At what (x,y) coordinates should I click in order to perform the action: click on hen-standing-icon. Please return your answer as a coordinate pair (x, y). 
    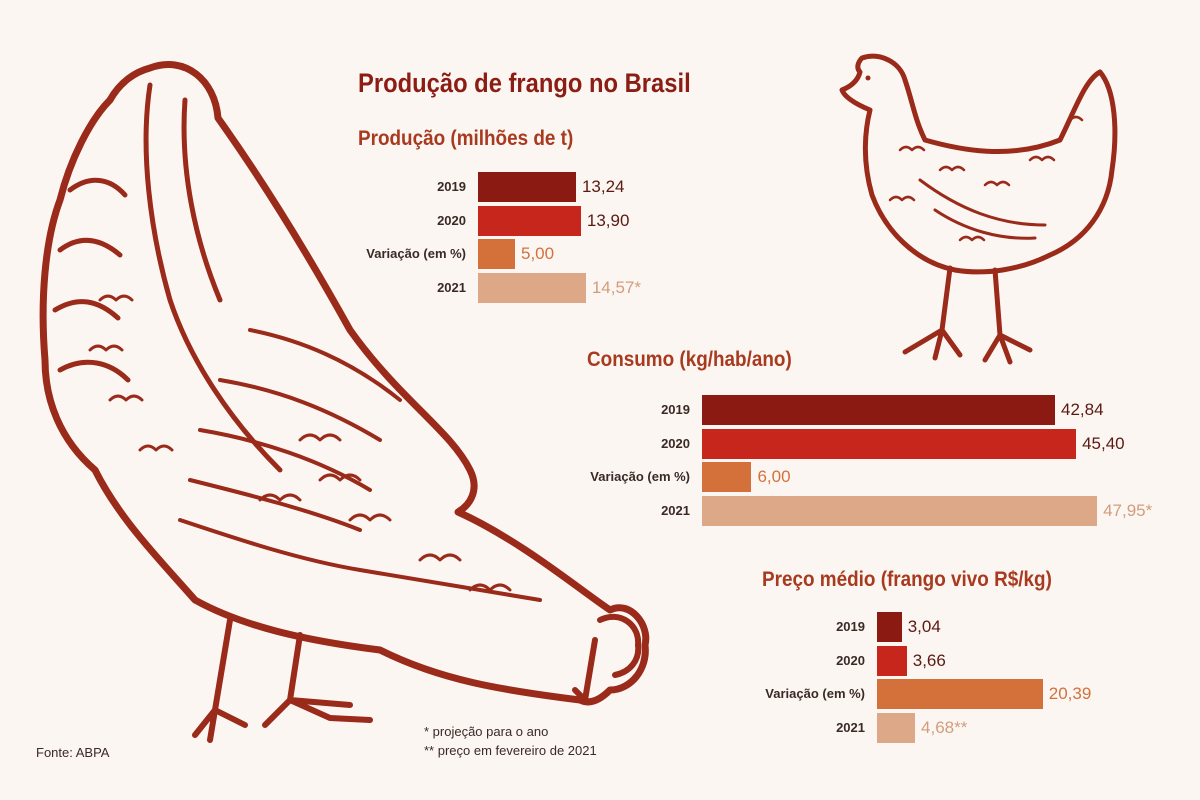
    Looking at the image, I should click on (978, 209).